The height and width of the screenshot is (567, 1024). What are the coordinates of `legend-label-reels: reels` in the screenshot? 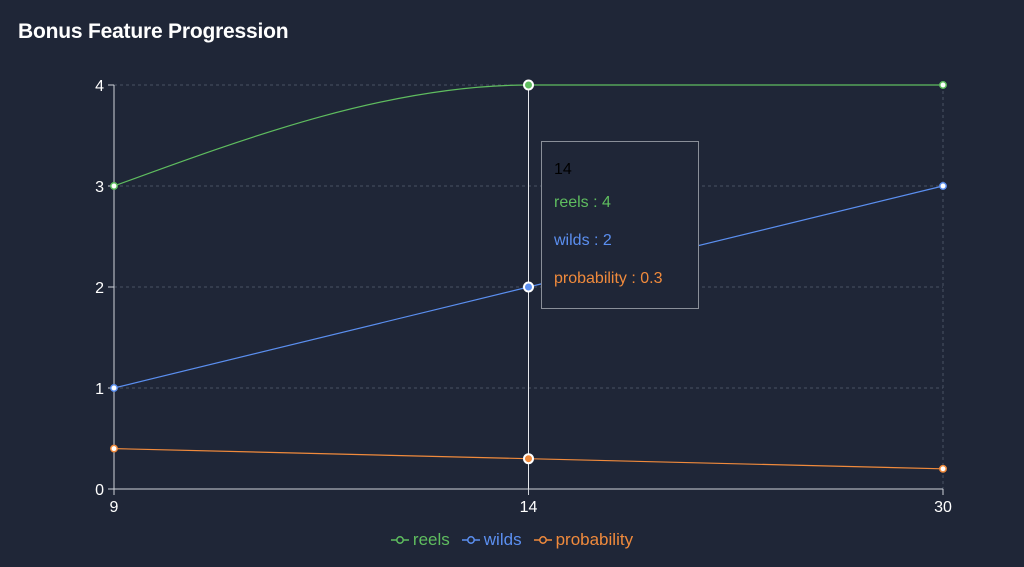 It's located at (431, 539).